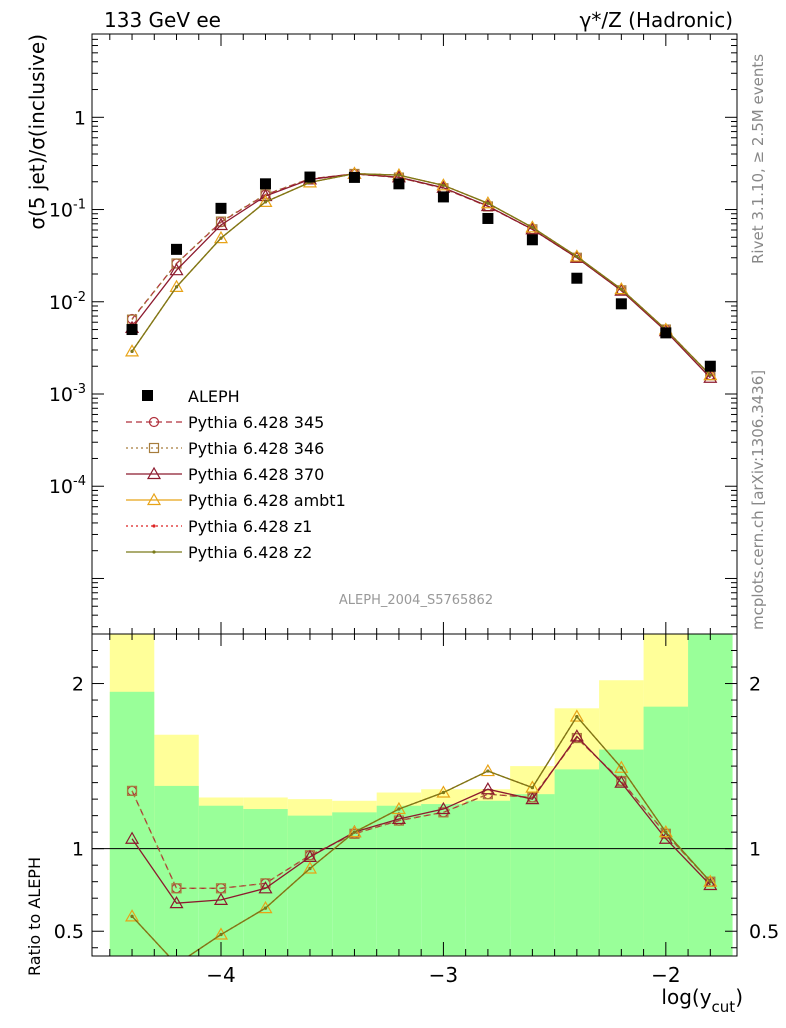 This screenshot has height=1028, width=786. Describe the element at coordinates (656, 20) in the screenshot. I see `header-right: γ*/Z (Hadronic)` at that location.